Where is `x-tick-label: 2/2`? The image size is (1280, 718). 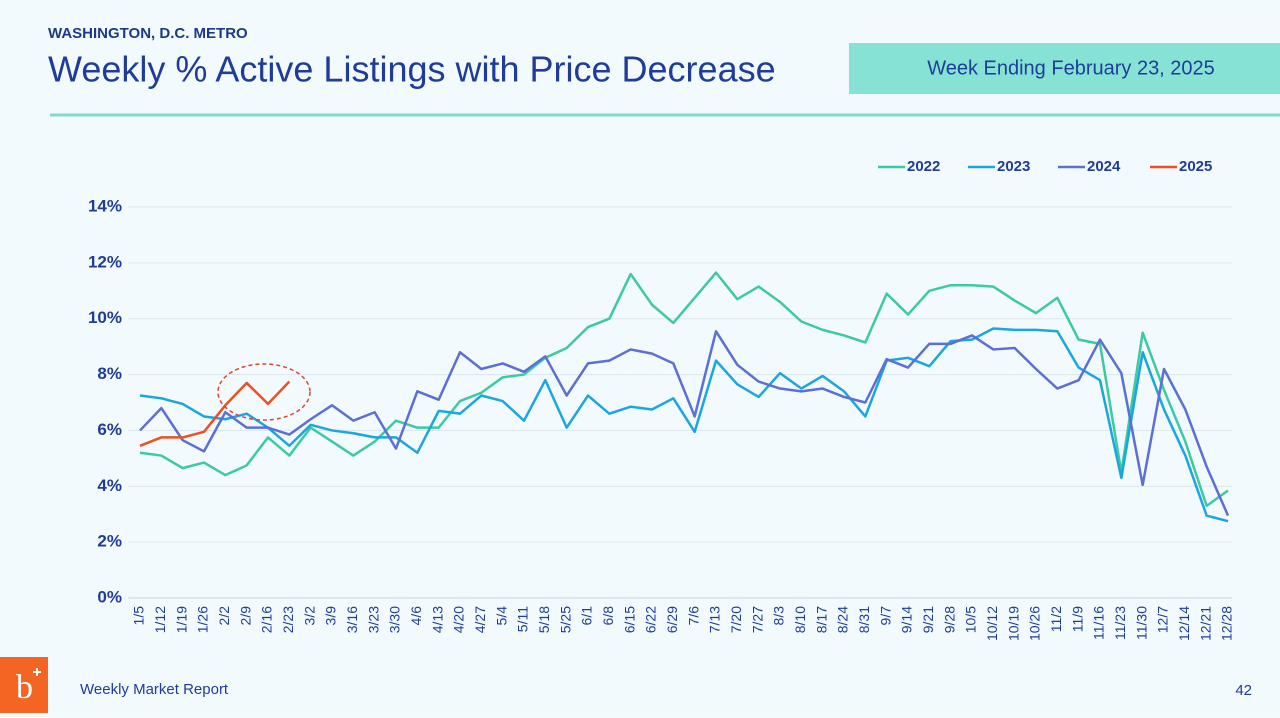
x-tick-label: 2/2 is located at coordinates (224, 616).